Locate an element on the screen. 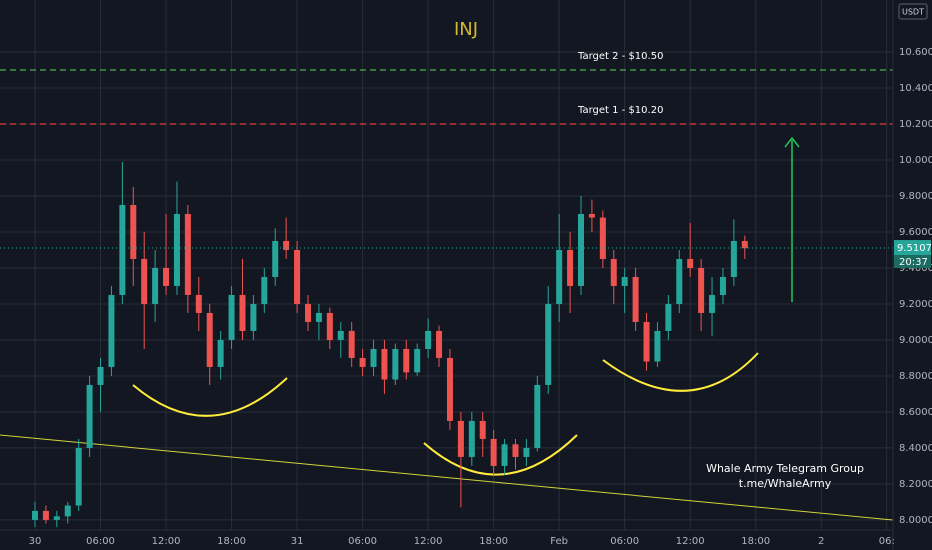 Image resolution: width=932 pixels, height=550 pixels. y-tick-label: 10.6000 is located at coordinates (915, 52).